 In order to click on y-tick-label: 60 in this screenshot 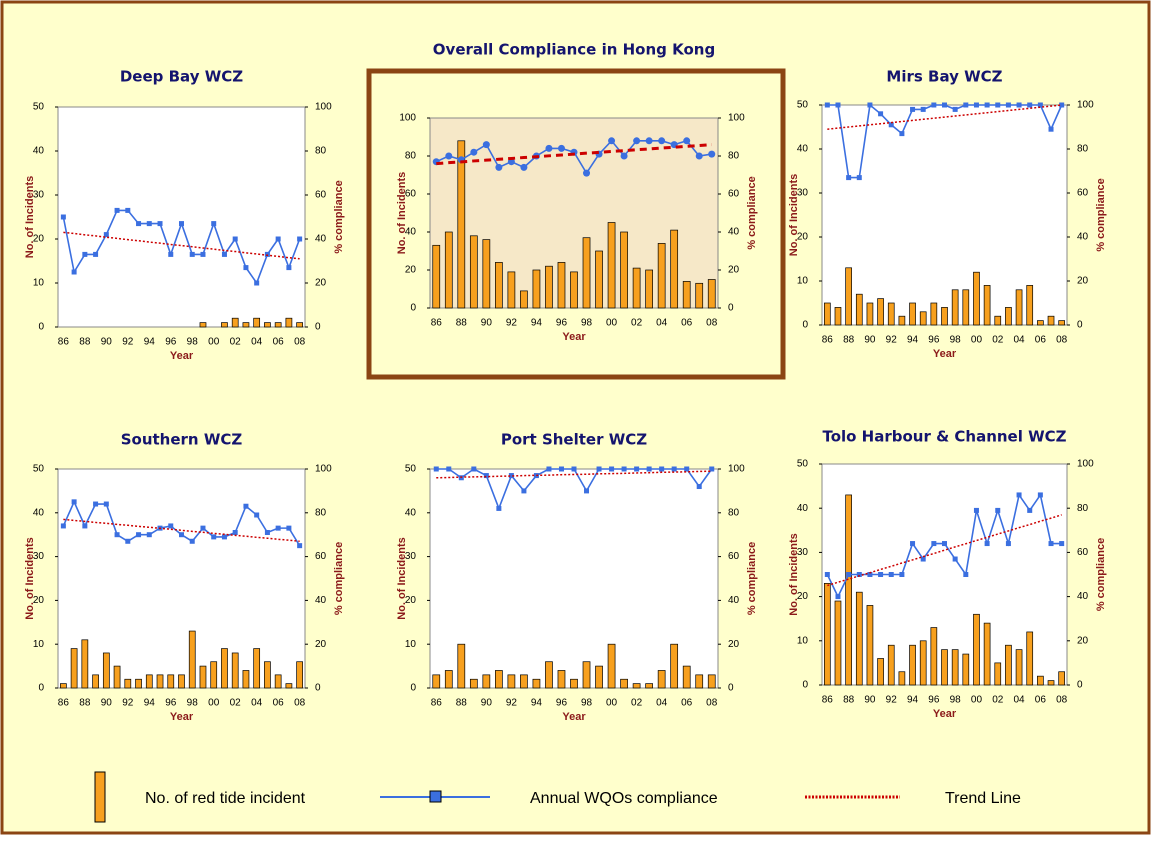, I will do `click(411, 194)`.